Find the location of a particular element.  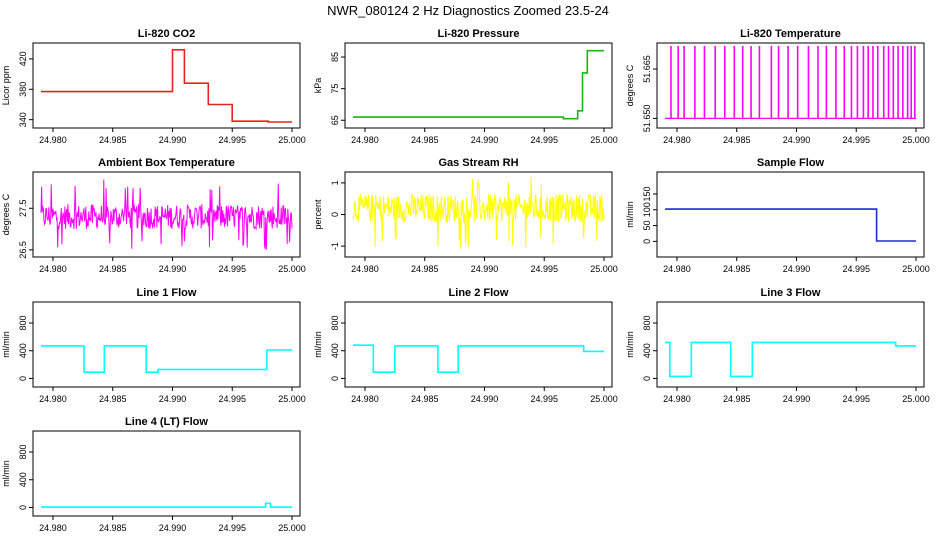

chart-title: Li-820 CO2 is located at coordinates (166, 34).